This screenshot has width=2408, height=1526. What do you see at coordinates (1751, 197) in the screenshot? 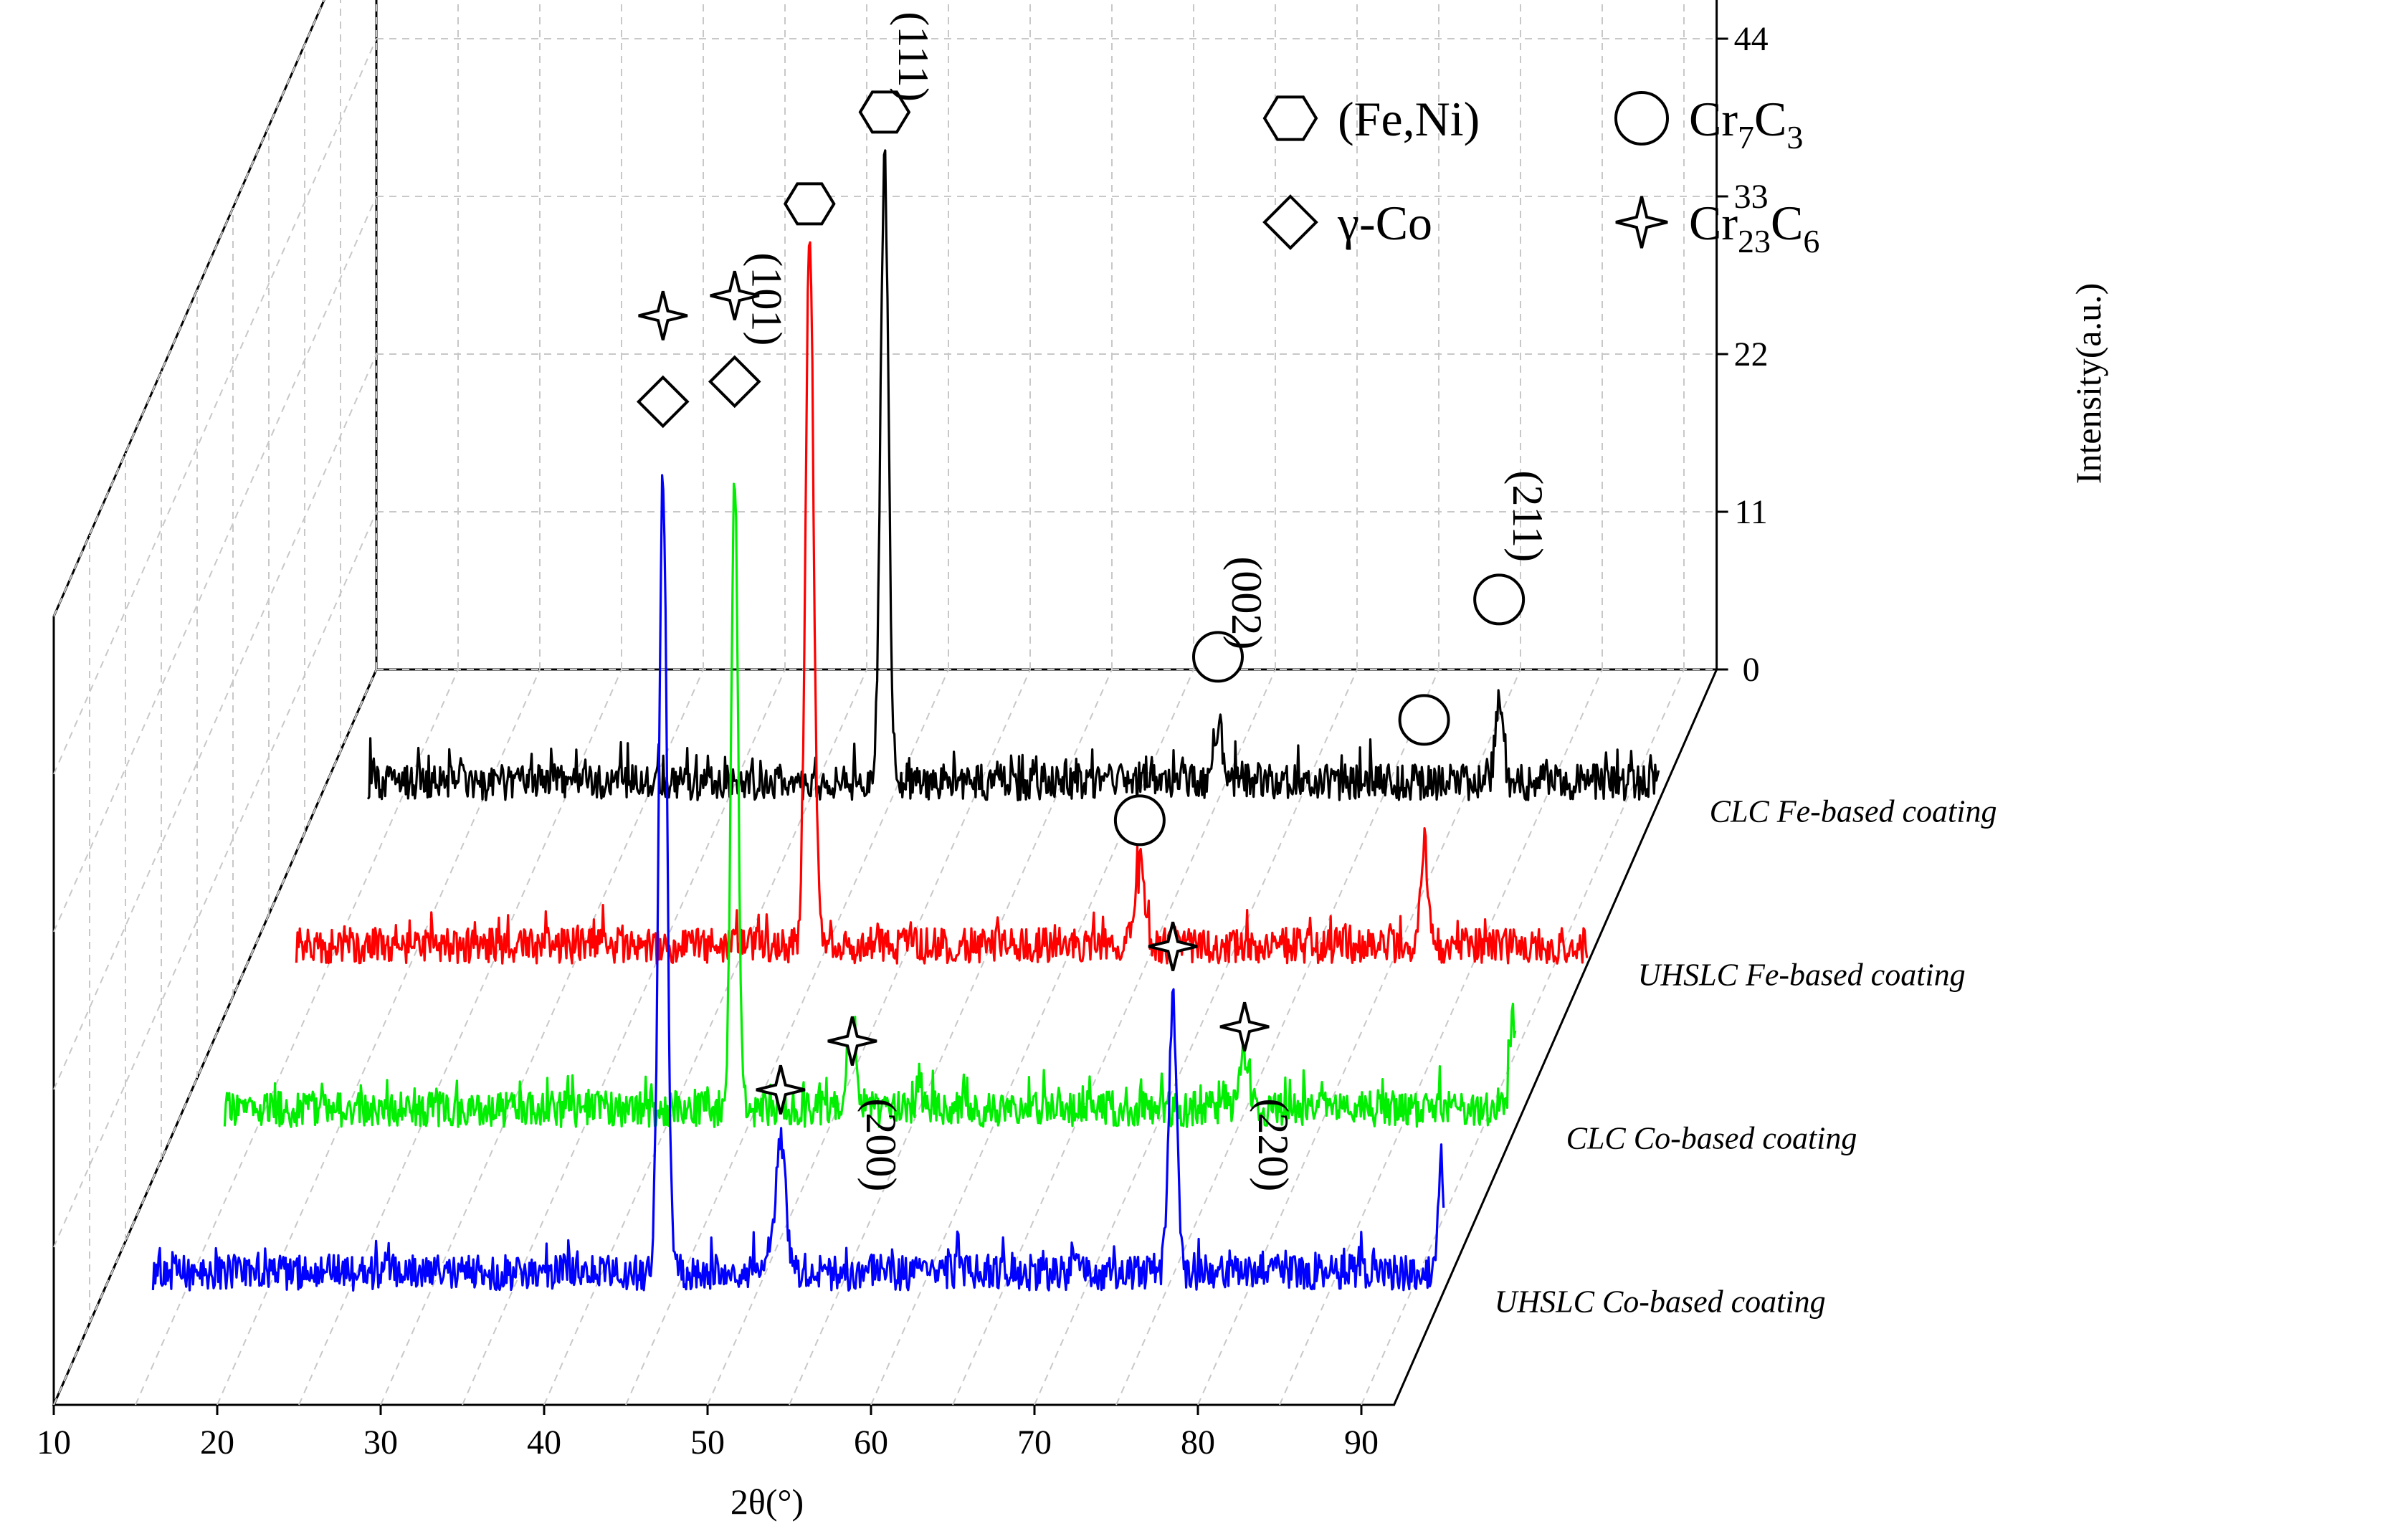
I see `z-tick-label: 33` at bounding box center [1751, 197].